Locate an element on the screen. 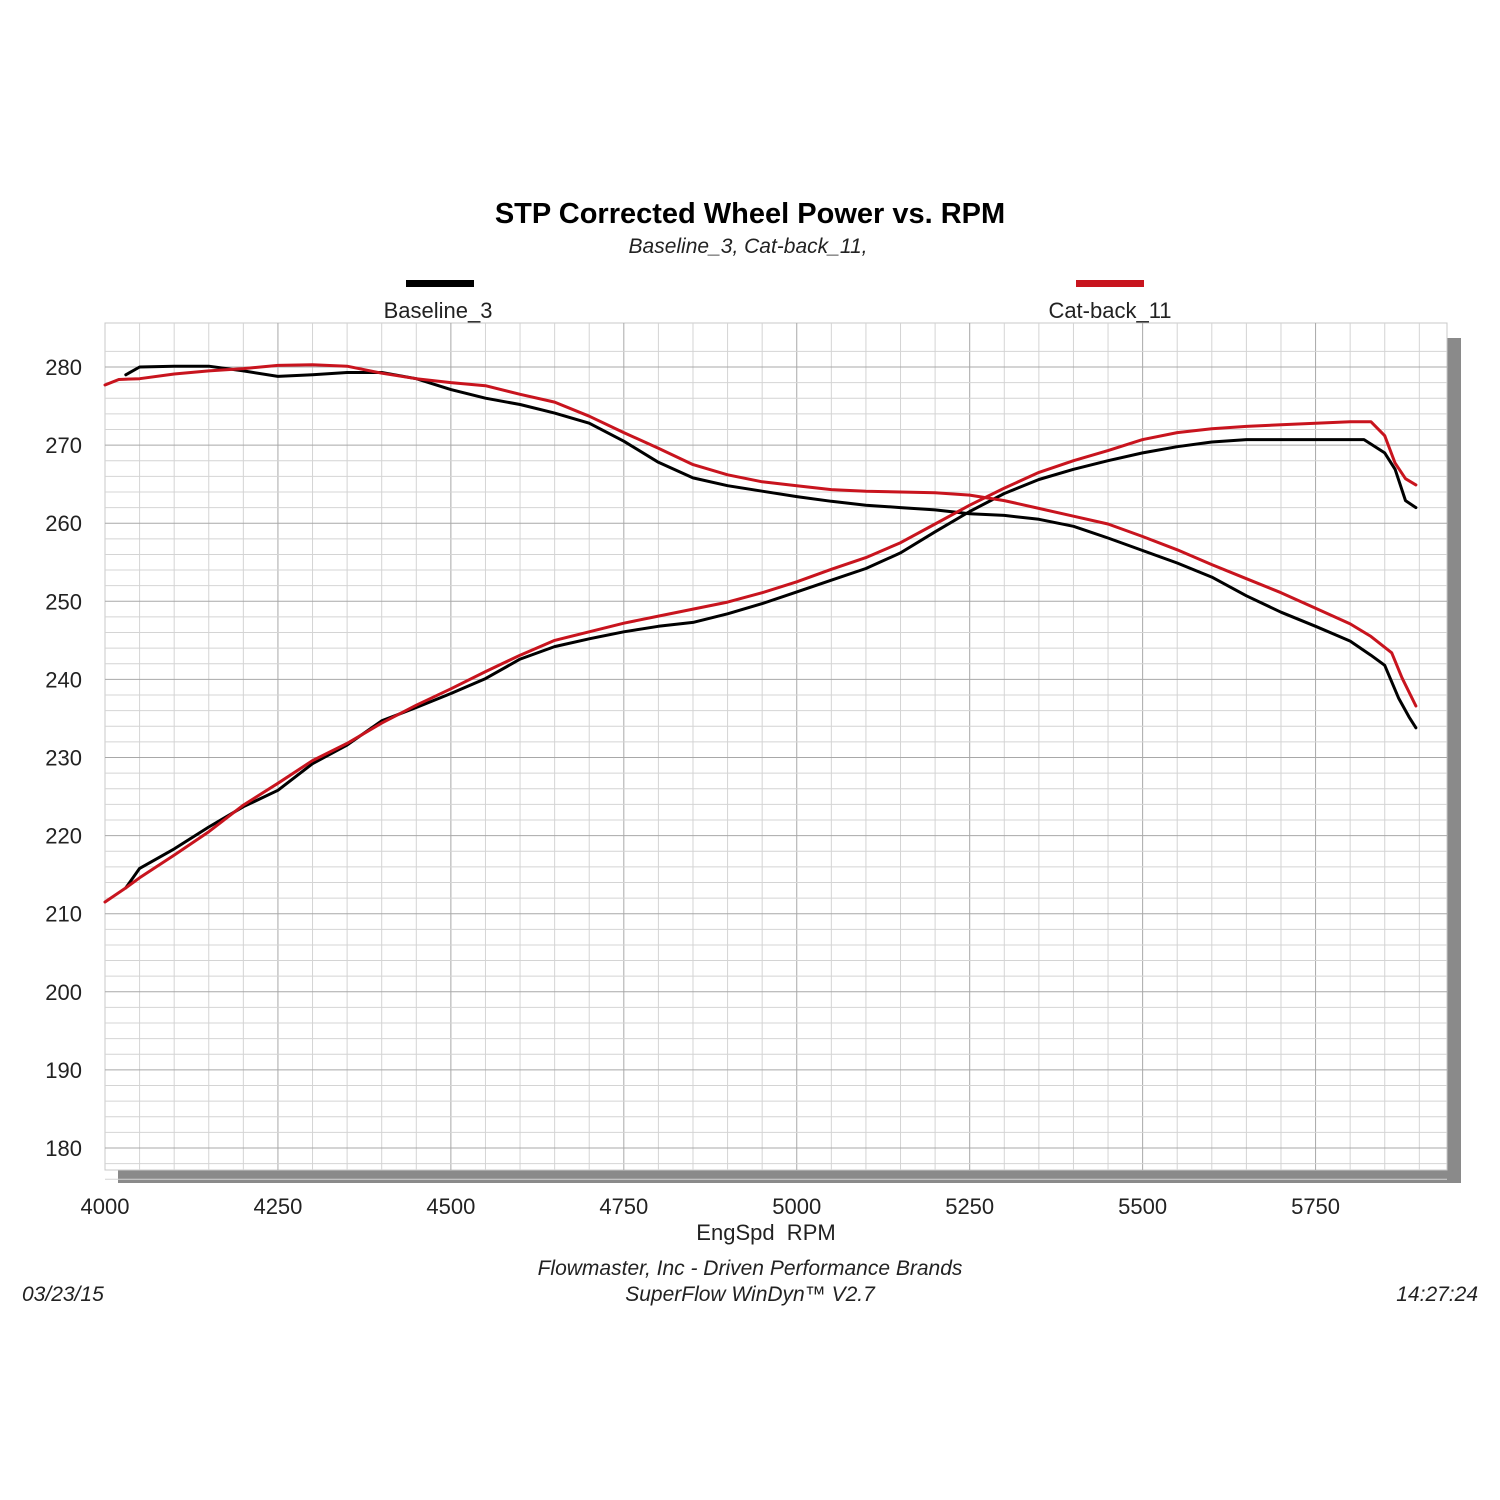  legend: Baseline_3 Cat-back_11 is located at coordinates (778, 301).